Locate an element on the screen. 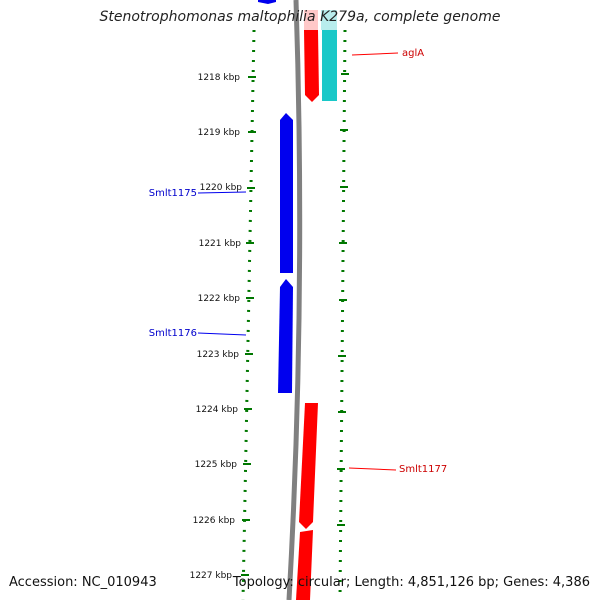 This screenshot has height=600, width=600. left-tick-column is located at coordinates (248, 314).